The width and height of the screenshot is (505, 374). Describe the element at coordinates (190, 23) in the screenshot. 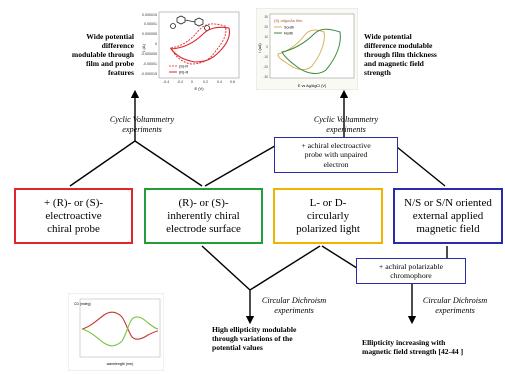

I see `molecule-sketch-icon` at that location.